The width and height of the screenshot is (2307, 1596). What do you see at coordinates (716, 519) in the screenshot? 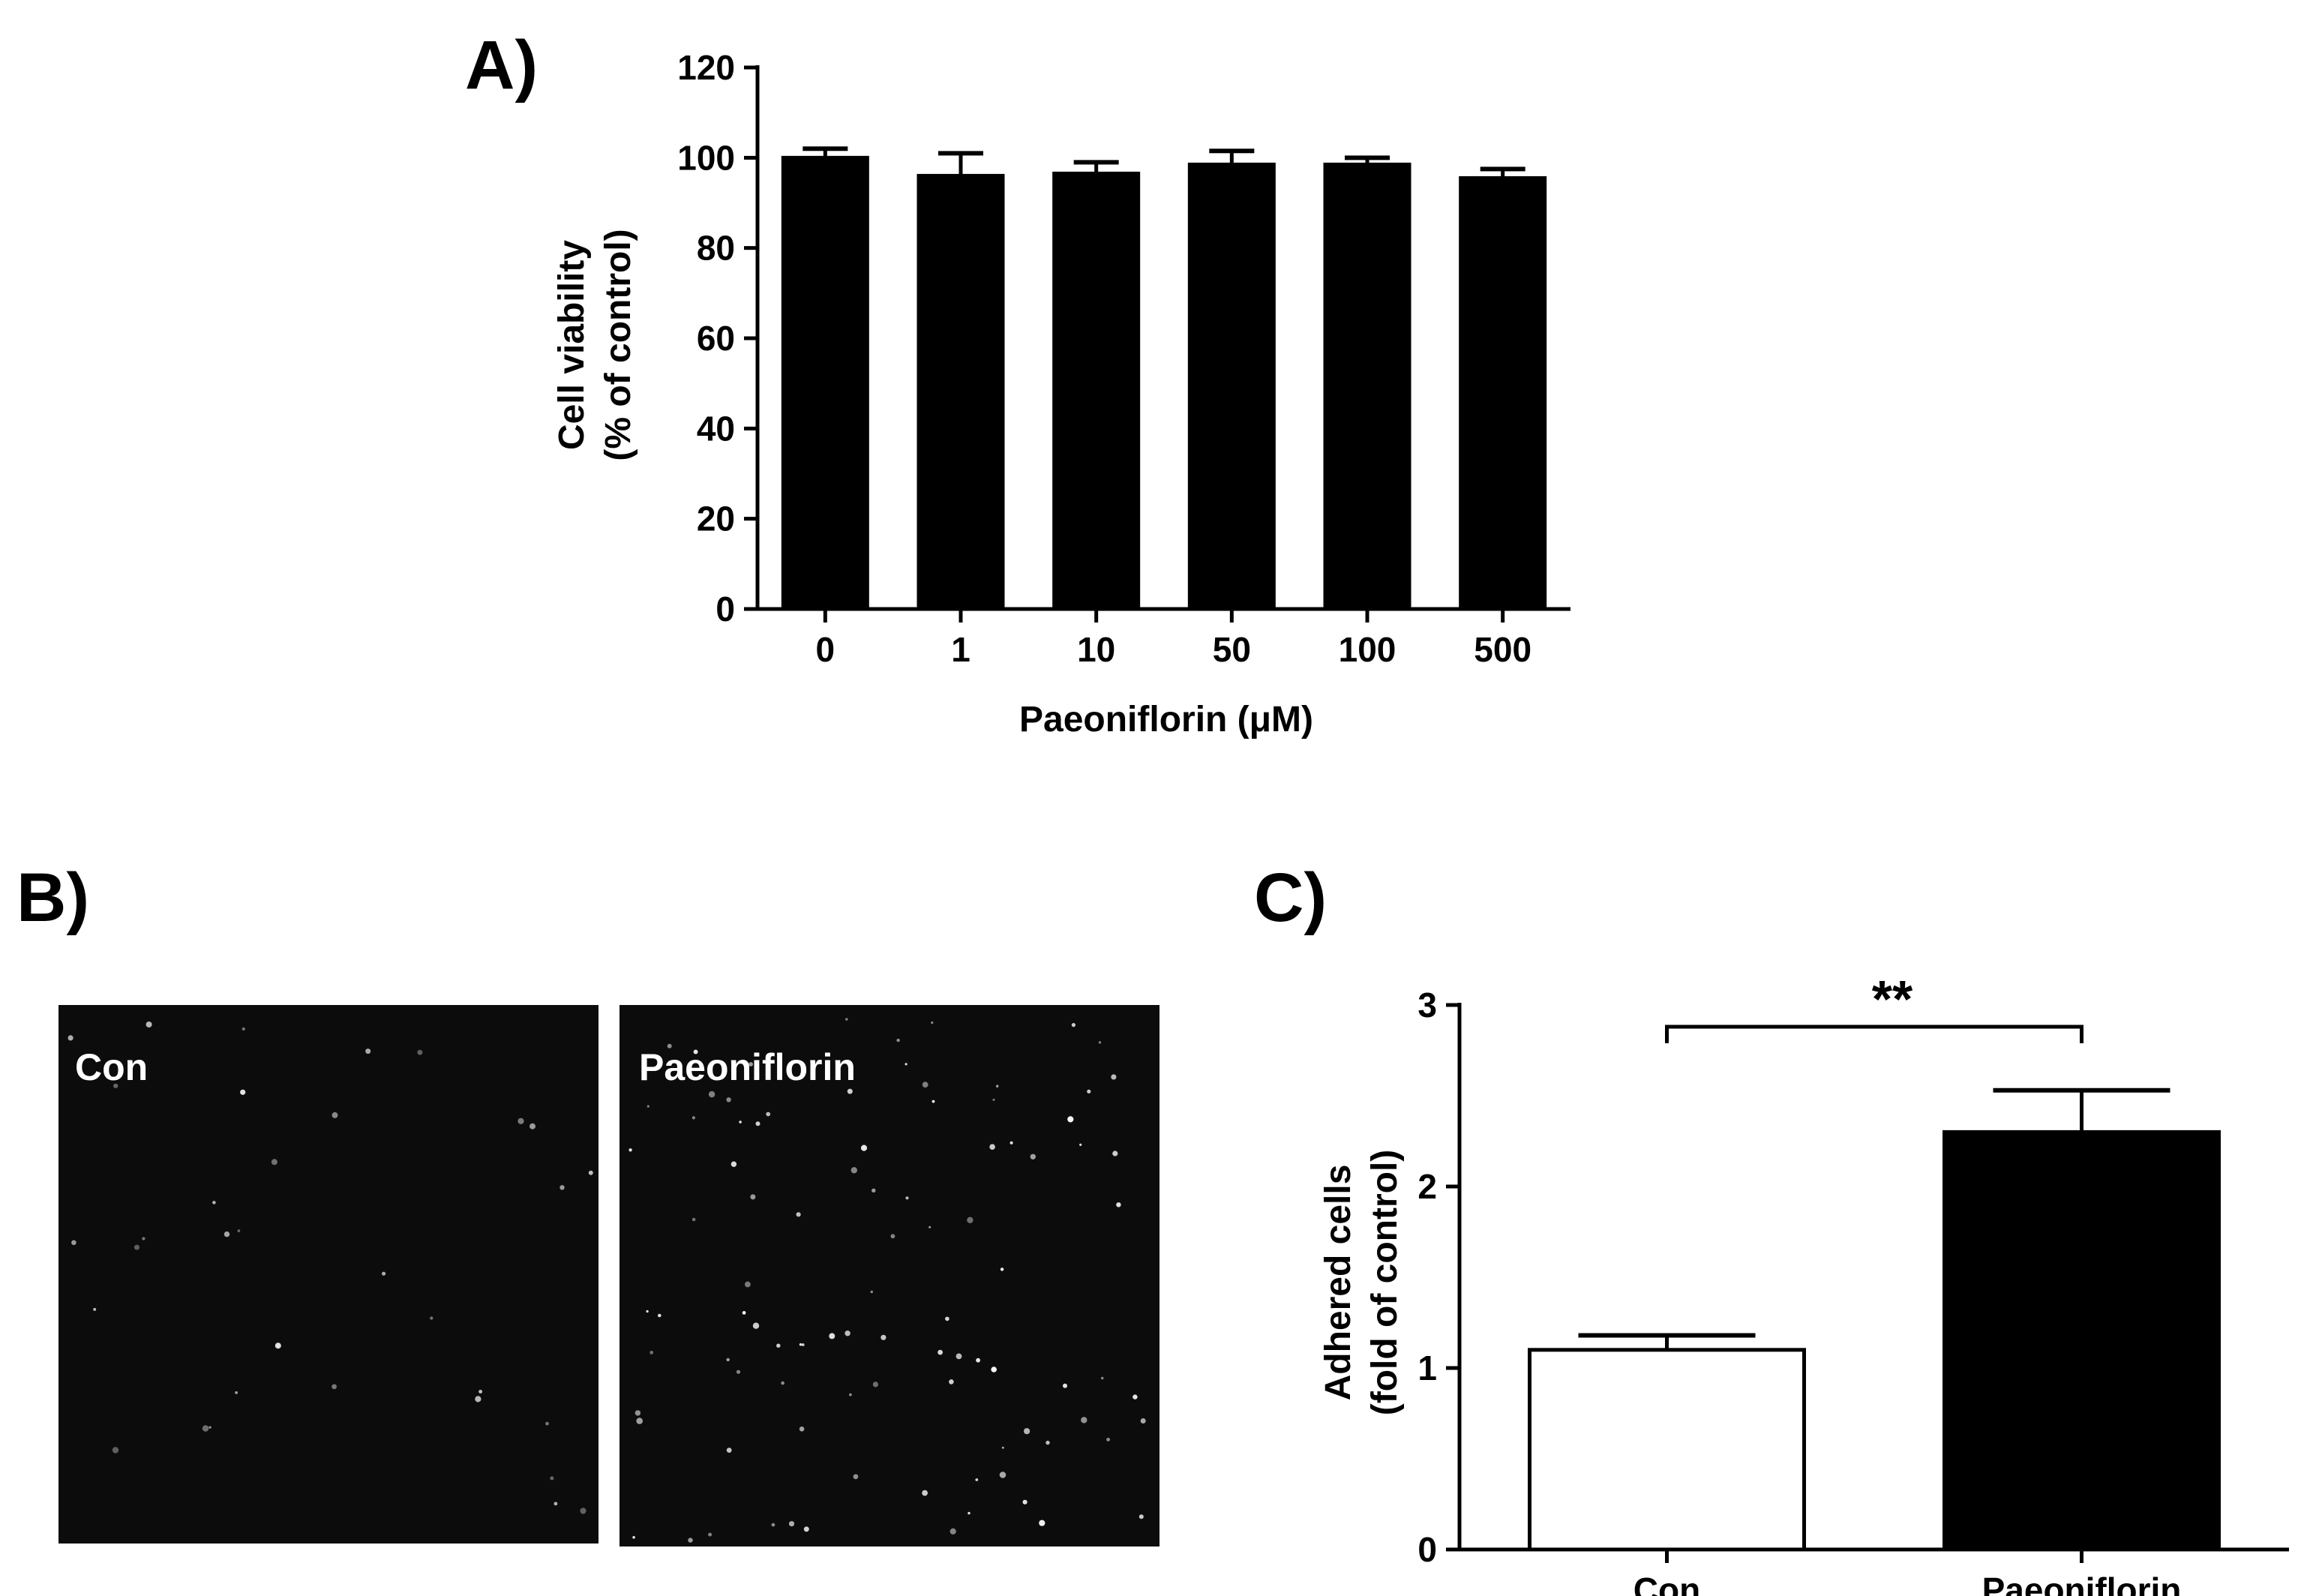
I see `chart-a-y-tick-label: 20` at bounding box center [716, 519].